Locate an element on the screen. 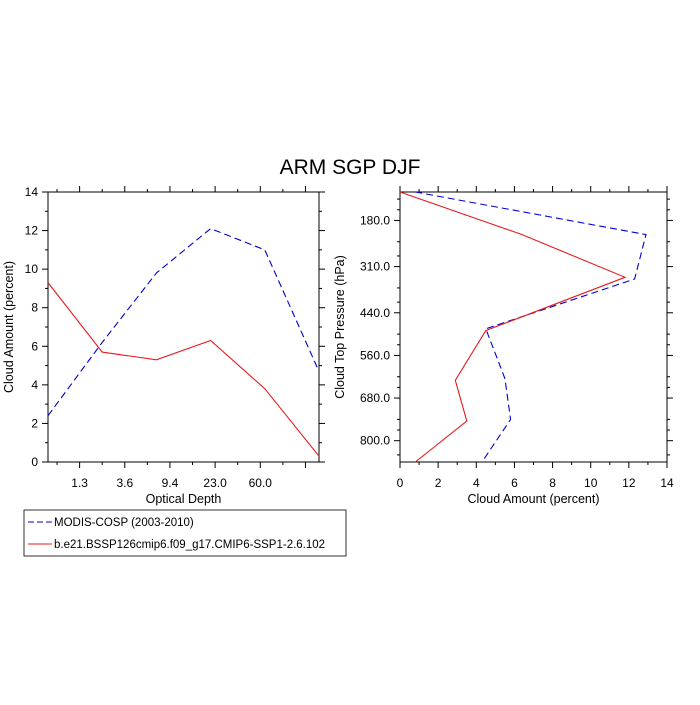  x-axis-label: Cloud Amount (percent) is located at coordinates (533, 499).